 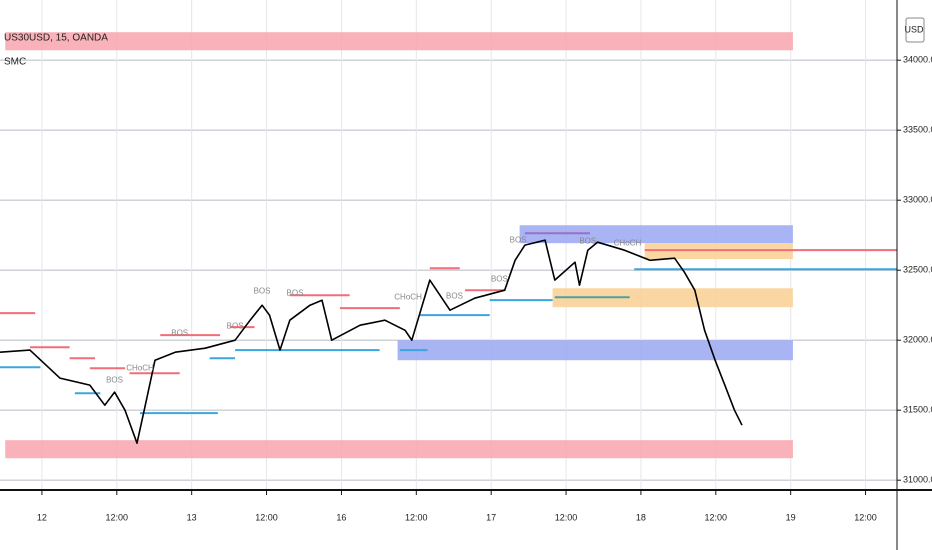 I want to click on unit-label: USD, so click(x=914, y=29).